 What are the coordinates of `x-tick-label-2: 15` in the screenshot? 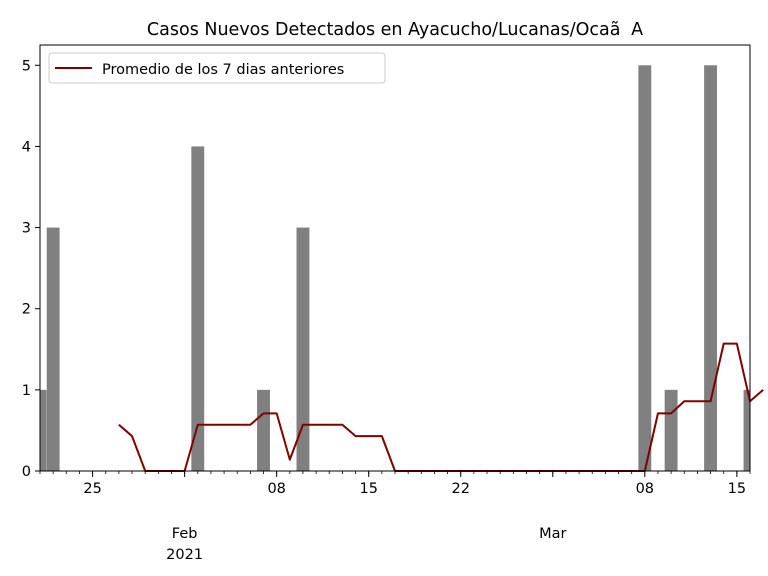 It's located at (368, 489).